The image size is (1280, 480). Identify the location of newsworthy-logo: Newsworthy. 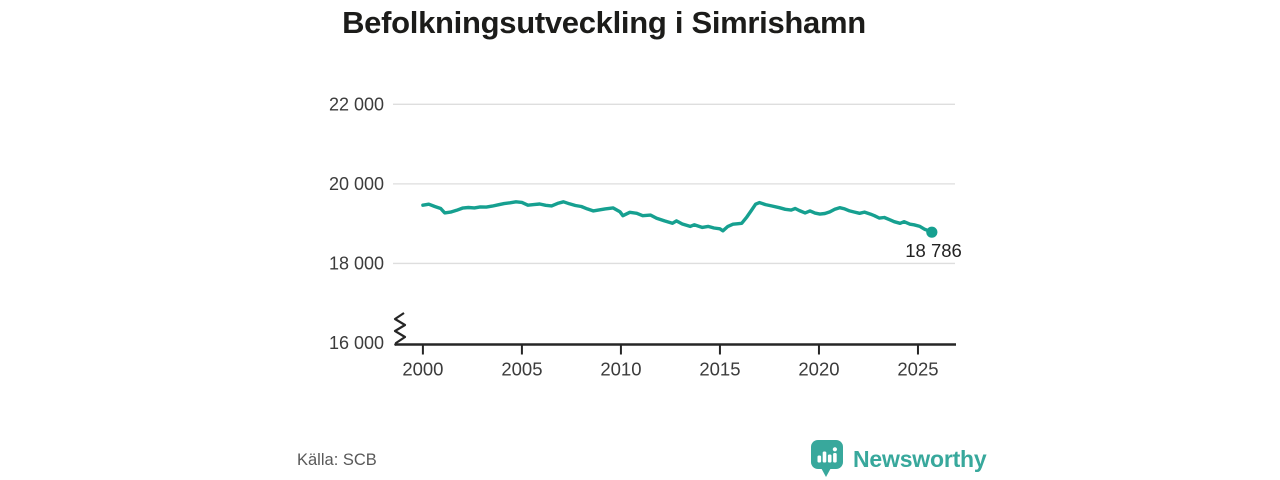
(898, 459).